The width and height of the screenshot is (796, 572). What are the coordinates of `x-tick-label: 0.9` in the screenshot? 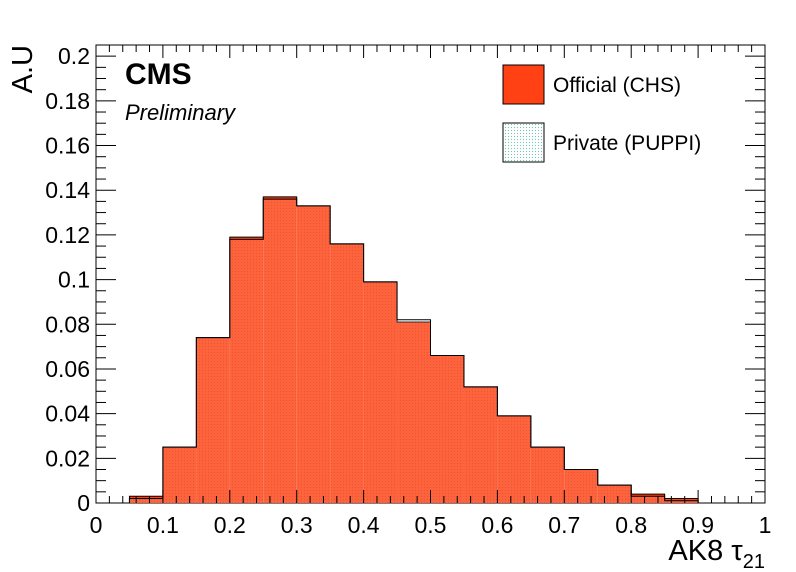 It's located at (698, 525).